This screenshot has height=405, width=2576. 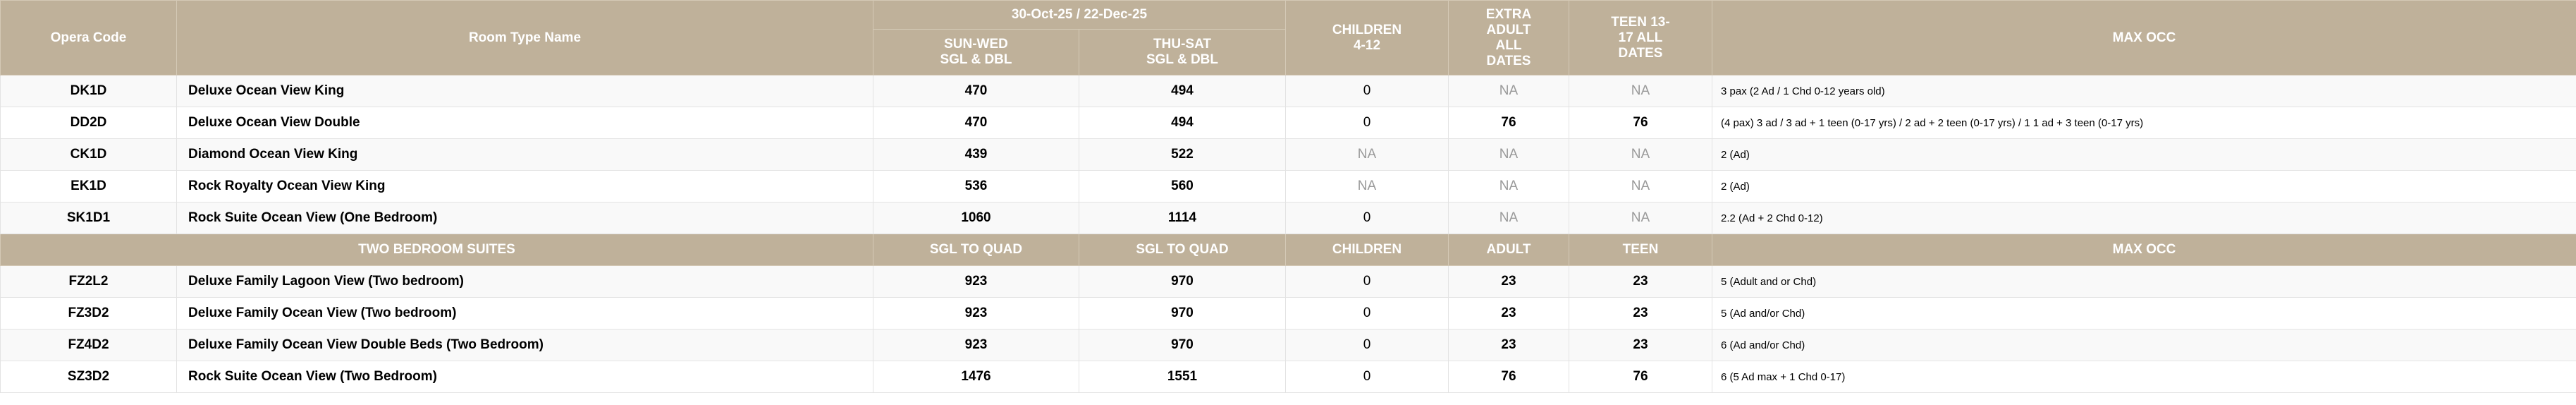 What do you see at coordinates (2144, 281) in the screenshot?
I see `max-occ-cell: 5 (Adult and or Chd)` at bounding box center [2144, 281].